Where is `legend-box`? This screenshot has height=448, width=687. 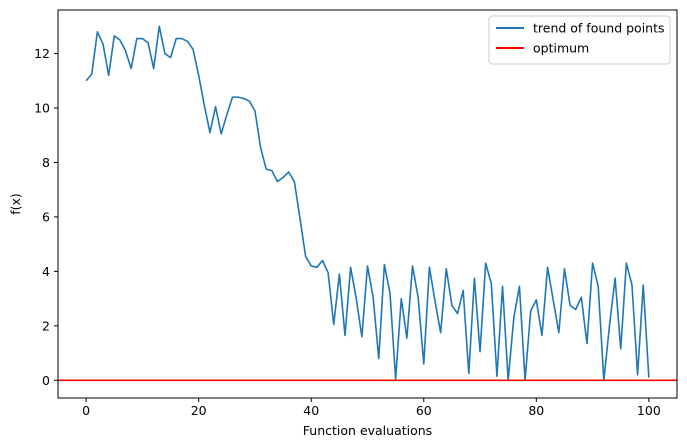 legend-box is located at coordinates (579, 40).